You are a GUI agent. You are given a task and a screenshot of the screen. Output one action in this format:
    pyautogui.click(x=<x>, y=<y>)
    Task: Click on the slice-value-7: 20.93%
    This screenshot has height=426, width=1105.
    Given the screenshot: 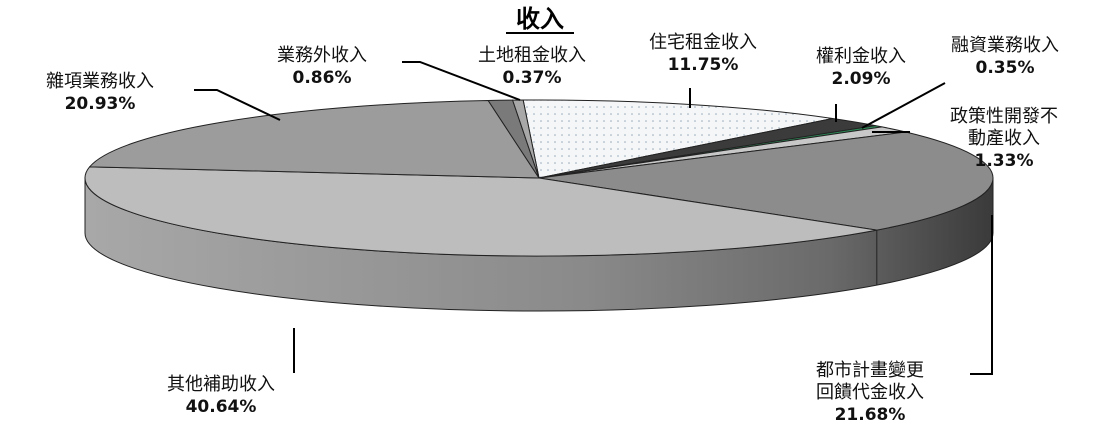 What is the action you would take?
    pyautogui.click(x=100, y=104)
    